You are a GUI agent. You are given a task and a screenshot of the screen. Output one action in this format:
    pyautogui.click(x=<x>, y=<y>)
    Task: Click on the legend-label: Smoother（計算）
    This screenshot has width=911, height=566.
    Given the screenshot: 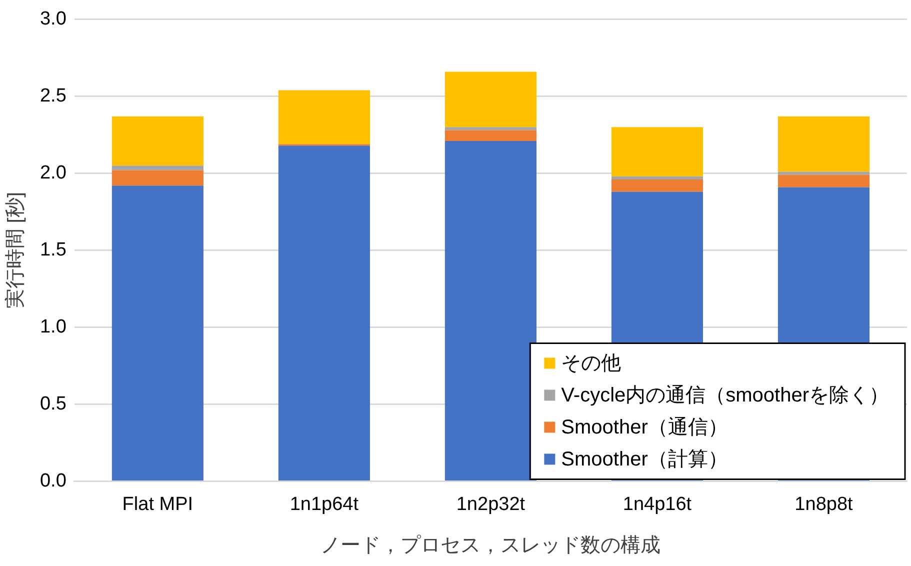 What is the action you would take?
    pyautogui.click(x=644, y=459)
    